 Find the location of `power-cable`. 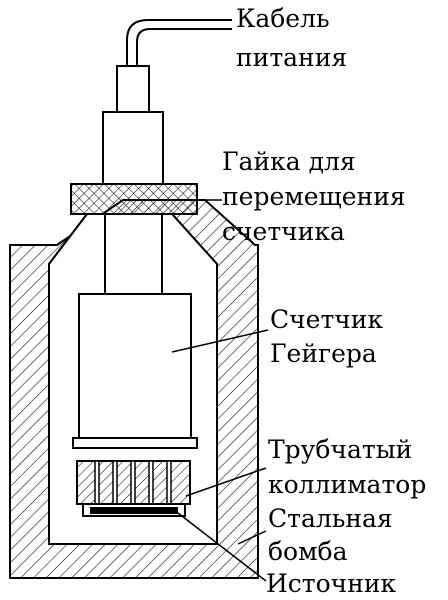

power-cable is located at coordinates (179, 42).